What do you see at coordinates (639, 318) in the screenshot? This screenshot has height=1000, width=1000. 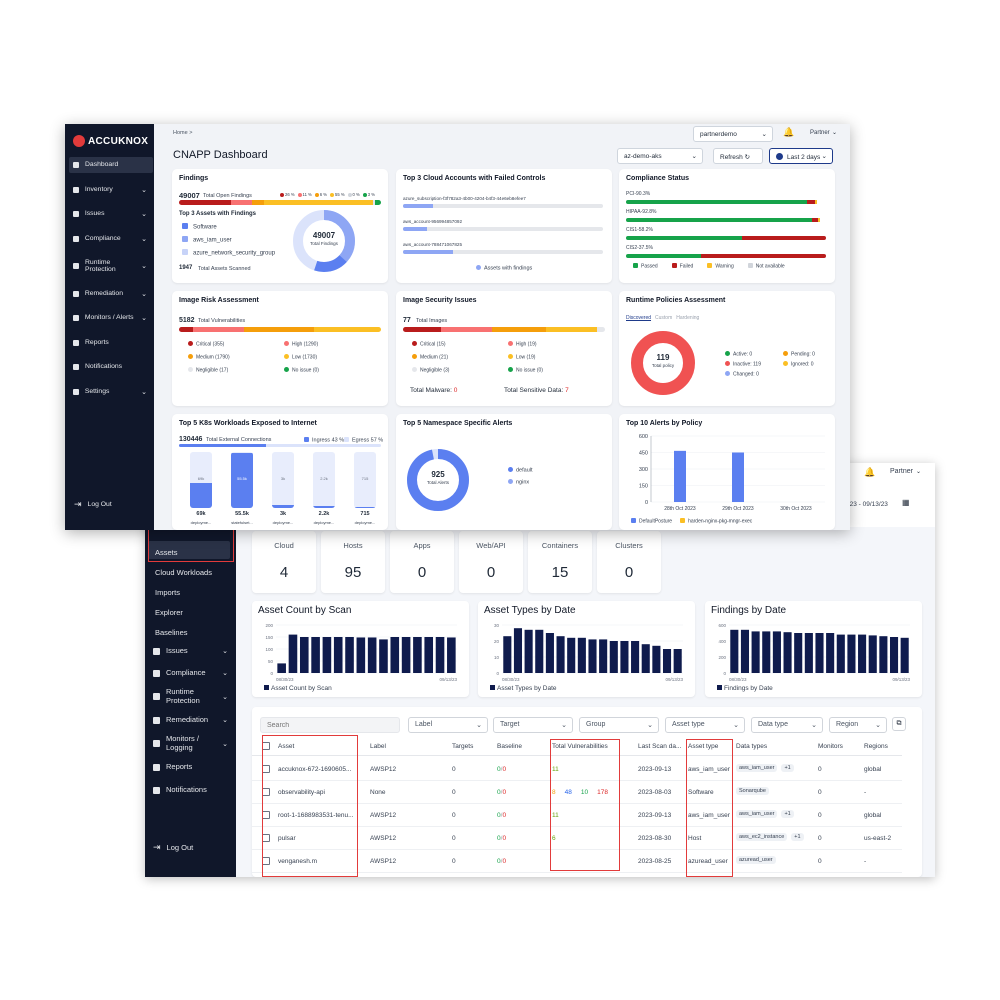 I see `runtime-tab-discovered: Discovered` at bounding box center [639, 318].